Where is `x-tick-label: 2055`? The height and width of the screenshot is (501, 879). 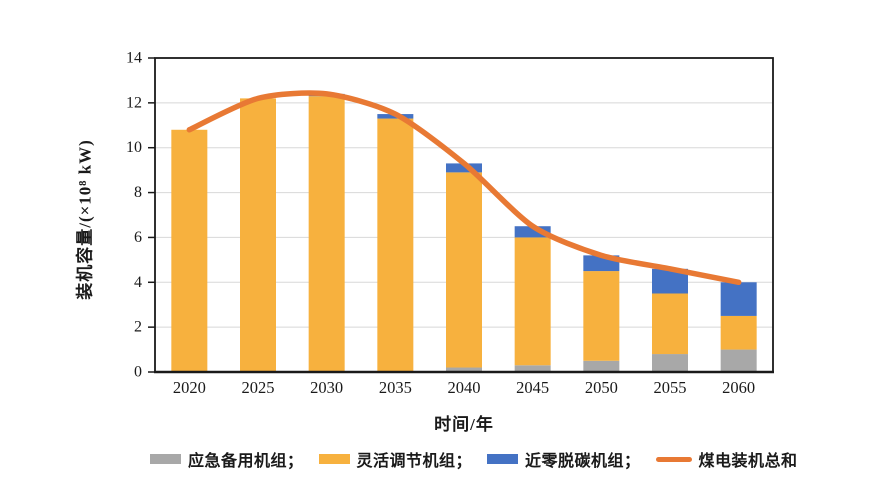
x-tick-label: 2055 is located at coordinates (670, 387).